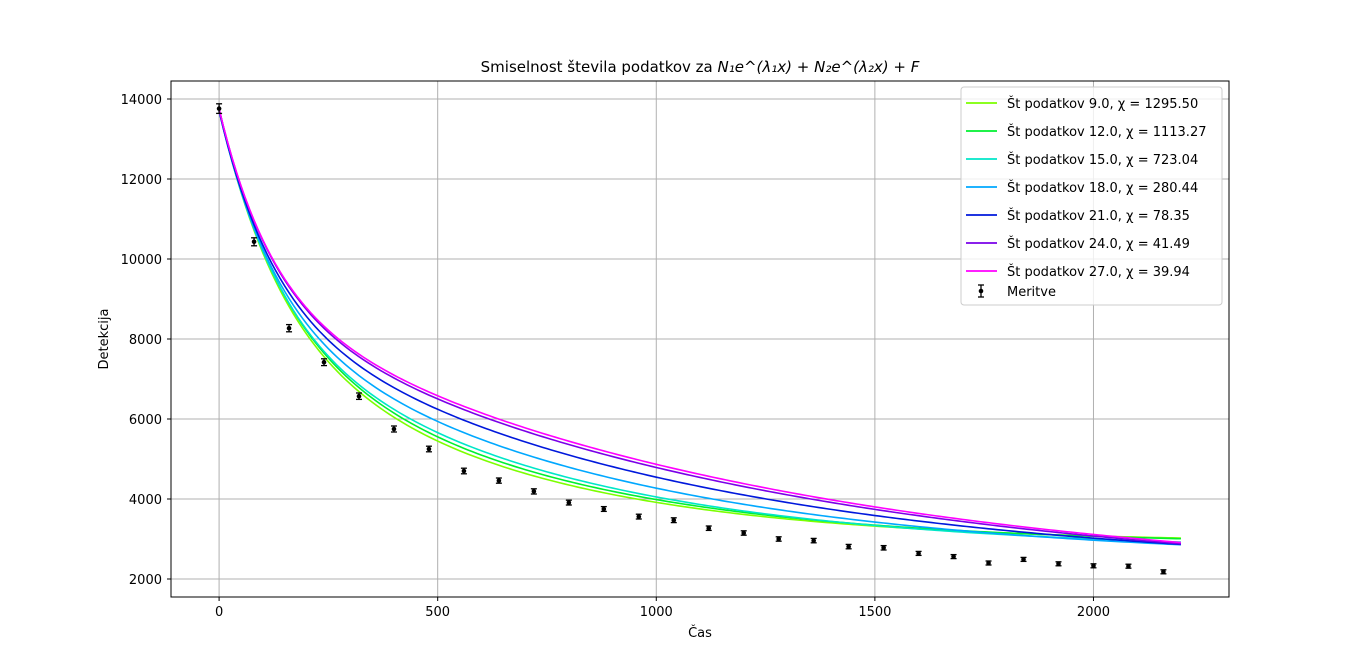  Describe the element at coordinates (1093, 612) in the screenshot. I see `x-tick-label: 2000` at that location.